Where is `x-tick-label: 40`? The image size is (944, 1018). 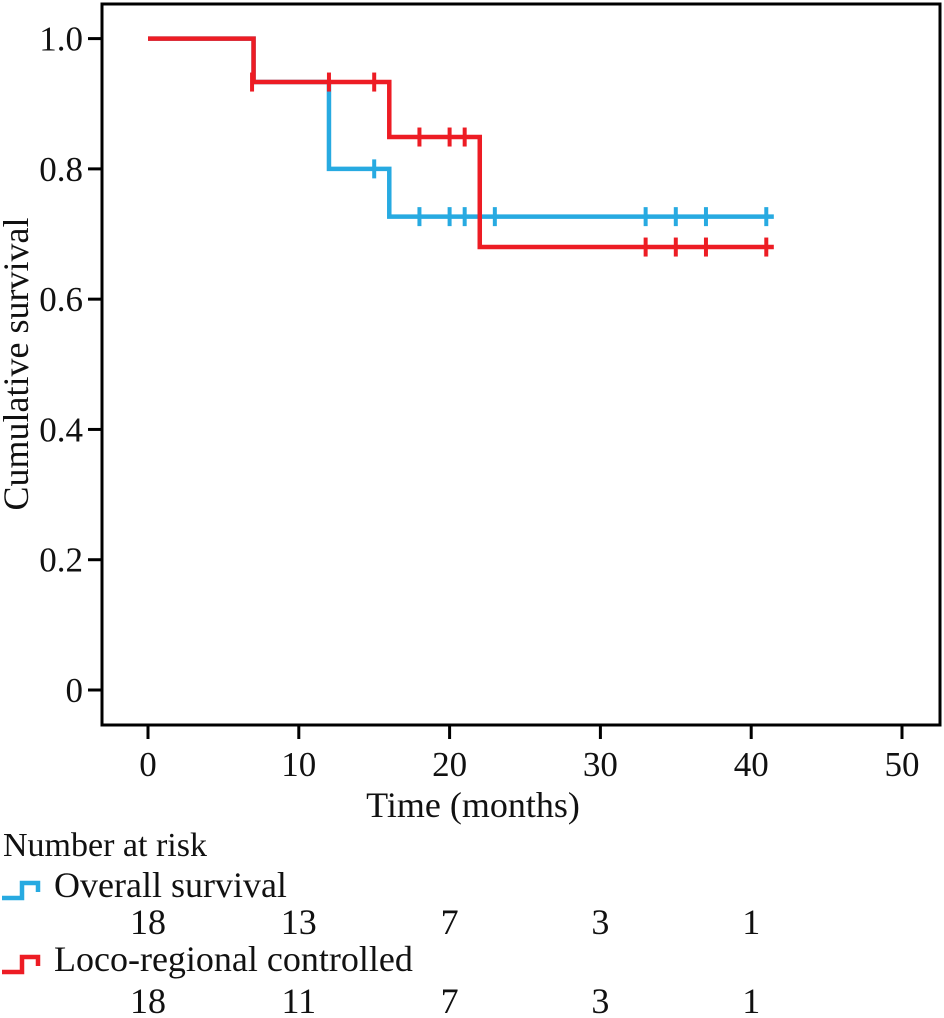 x-tick-label: 40 is located at coordinates (751, 764).